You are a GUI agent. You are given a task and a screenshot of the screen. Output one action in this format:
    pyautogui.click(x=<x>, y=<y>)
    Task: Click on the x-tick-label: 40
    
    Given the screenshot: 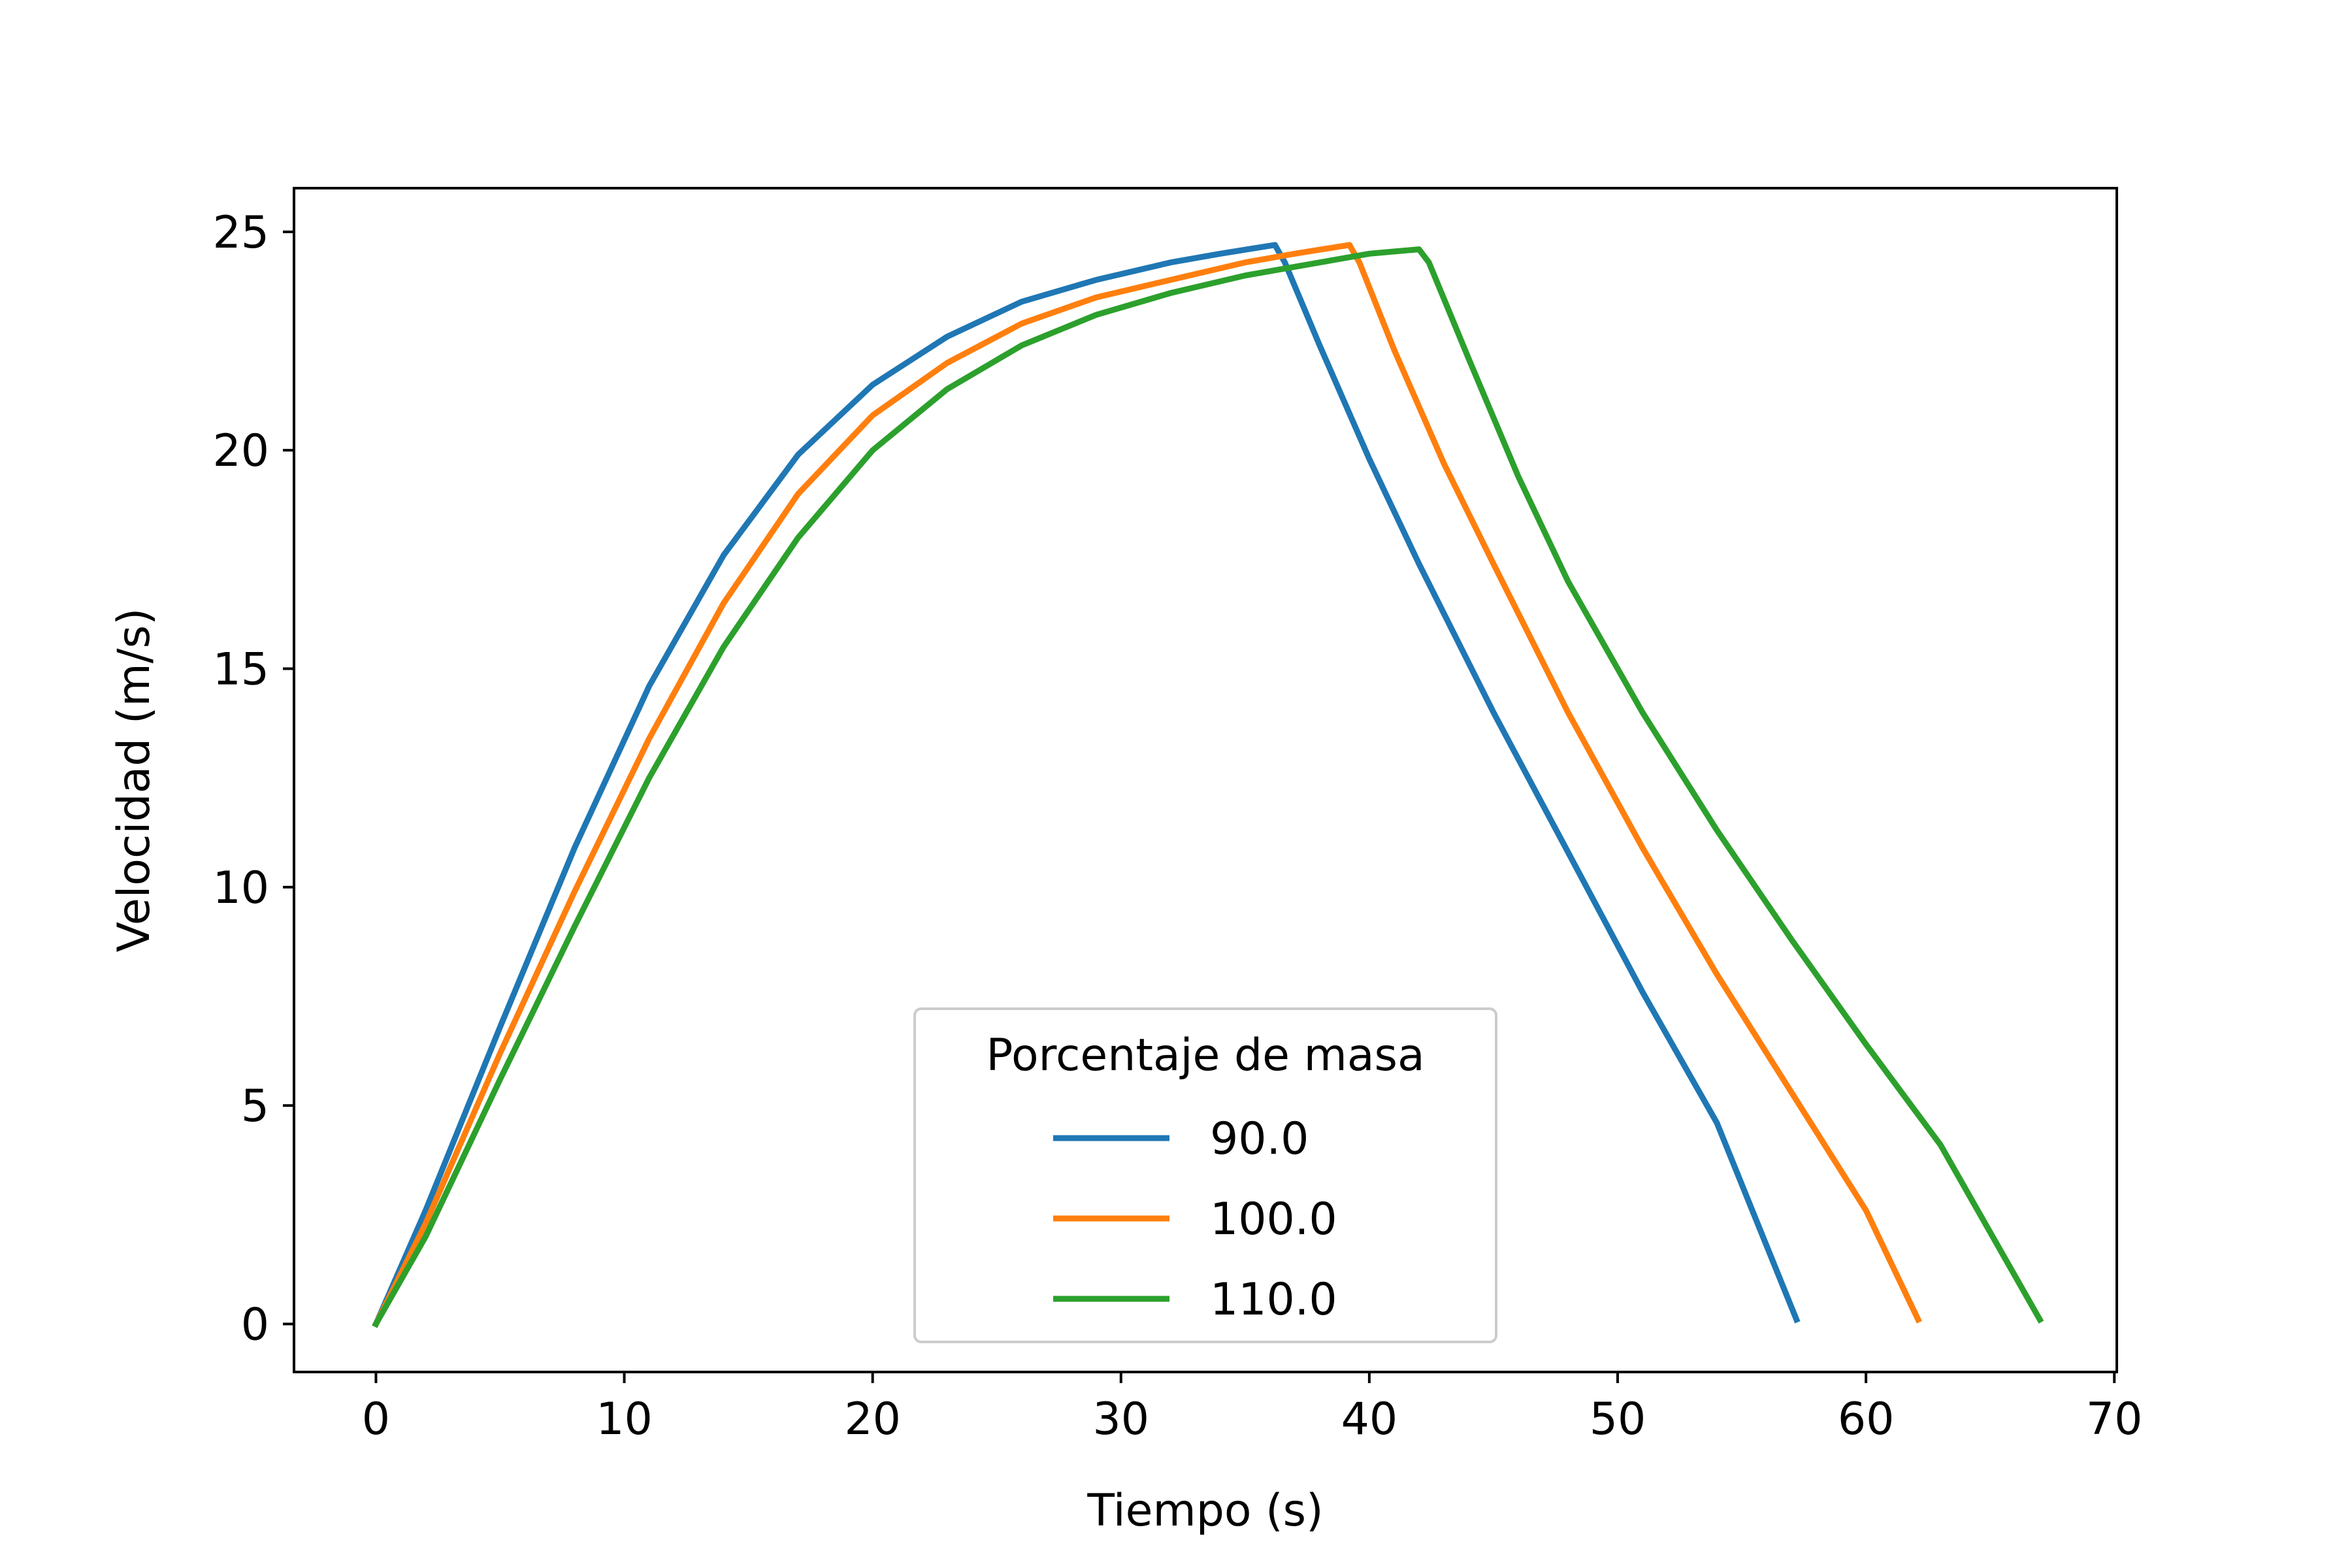 What is the action you would take?
    pyautogui.click(x=1369, y=1419)
    